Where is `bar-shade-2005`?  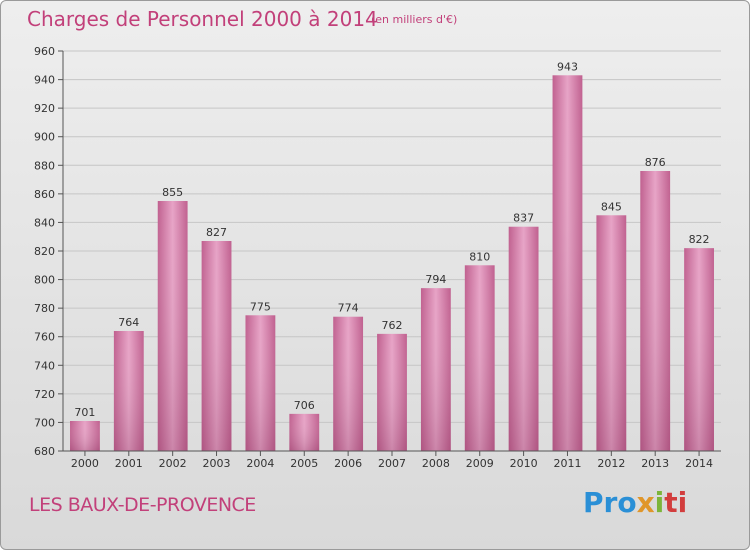 bar-shade-2005 is located at coordinates (304, 432).